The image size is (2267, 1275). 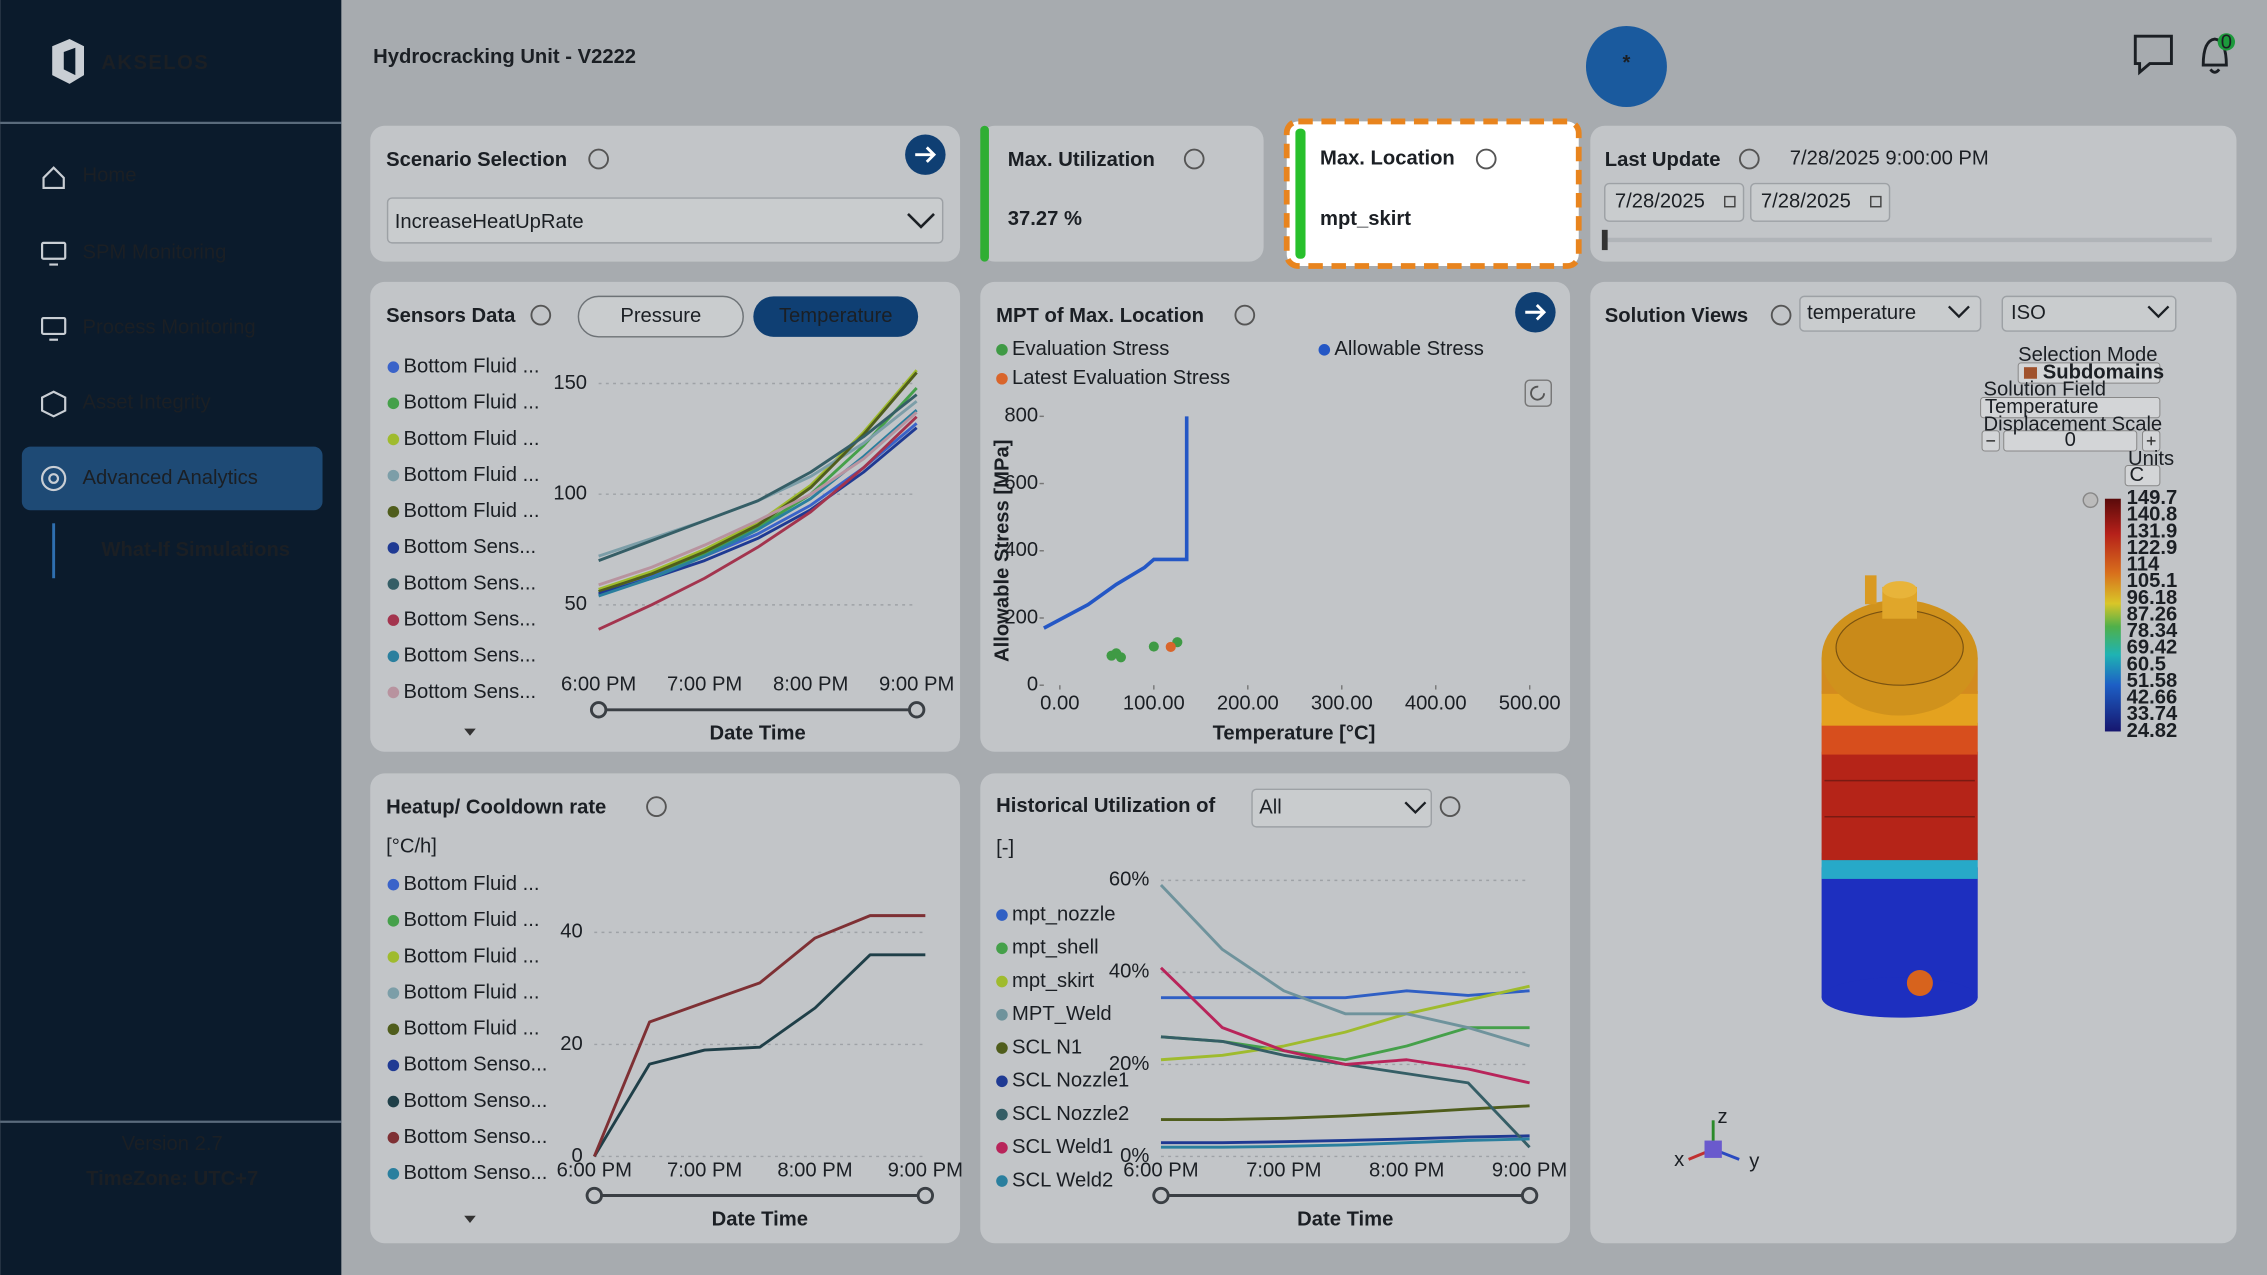 What do you see at coordinates (2030, 373) in the screenshot?
I see `mode-icon` at bounding box center [2030, 373].